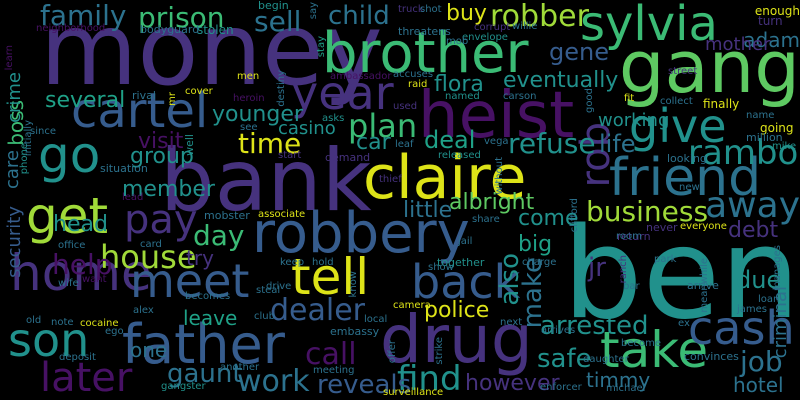 Image resolution: width=800 pixels, height=400 pixels. What do you see at coordinates (353, 284) in the screenshot?
I see `word-know: know` at bounding box center [353, 284].